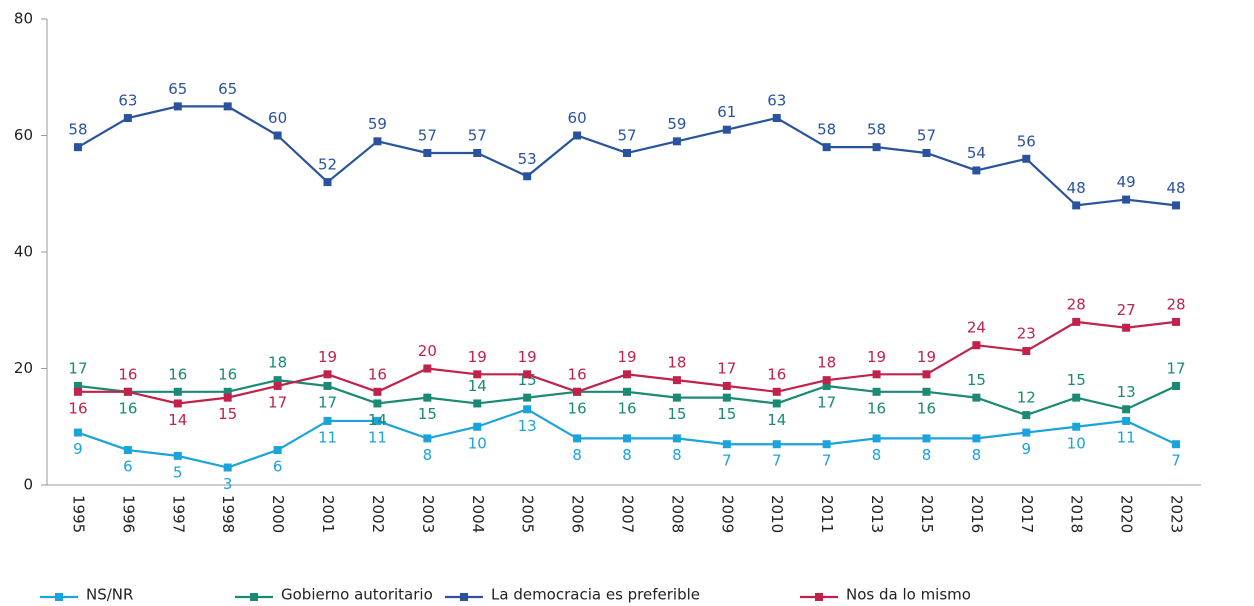 The height and width of the screenshot is (606, 1254). What do you see at coordinates (478, 514) in the screenshot?
I see `x-tick-label: 2004` at bounding box center [478, 514].